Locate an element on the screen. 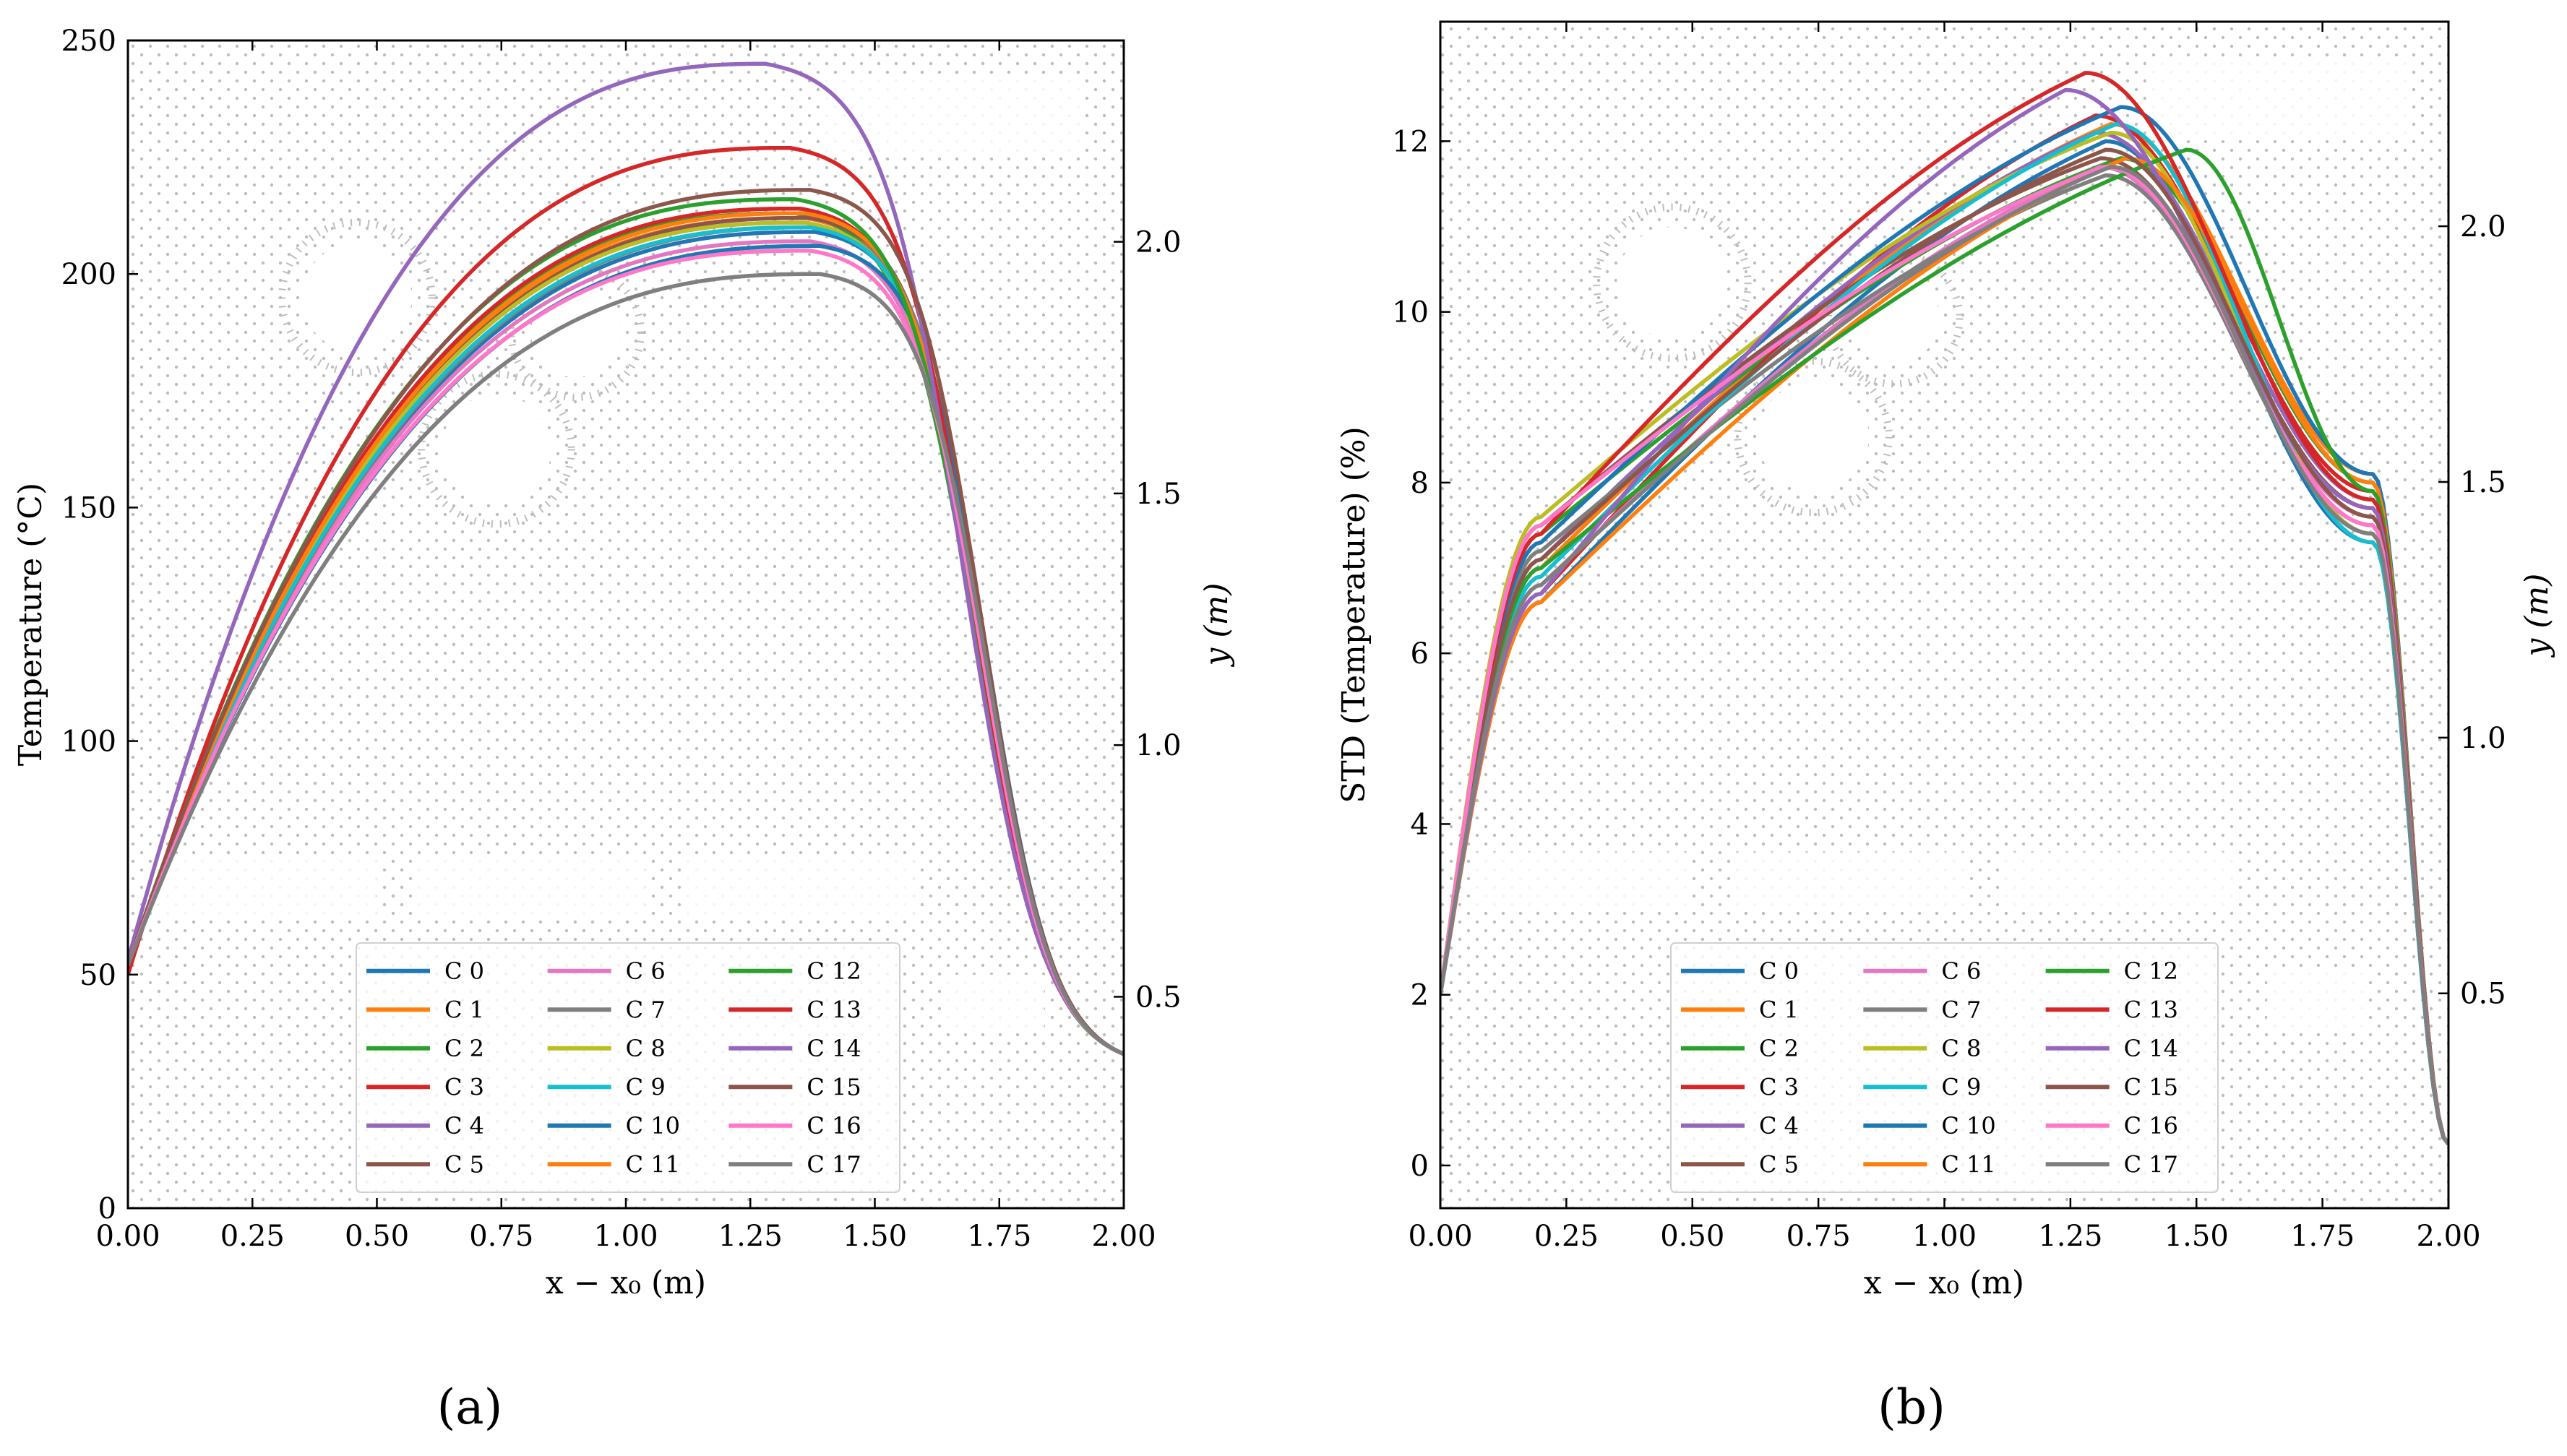  y-axis-ticks: 0 2 4 6 8 10 12 is located at coordinates (1421, 654).